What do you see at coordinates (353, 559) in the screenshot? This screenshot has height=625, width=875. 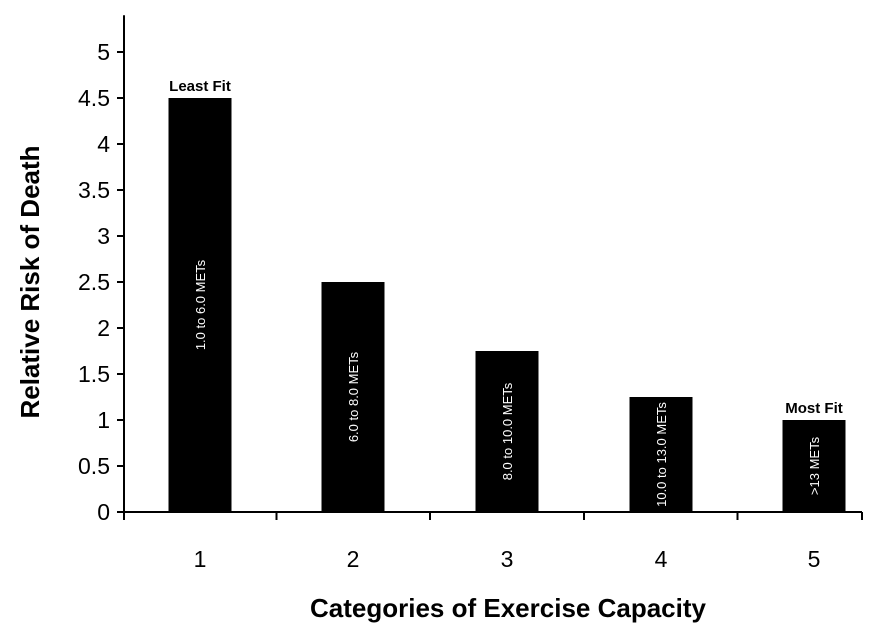 I see `x-tick-label: 2` at bounding box center [353, 559].